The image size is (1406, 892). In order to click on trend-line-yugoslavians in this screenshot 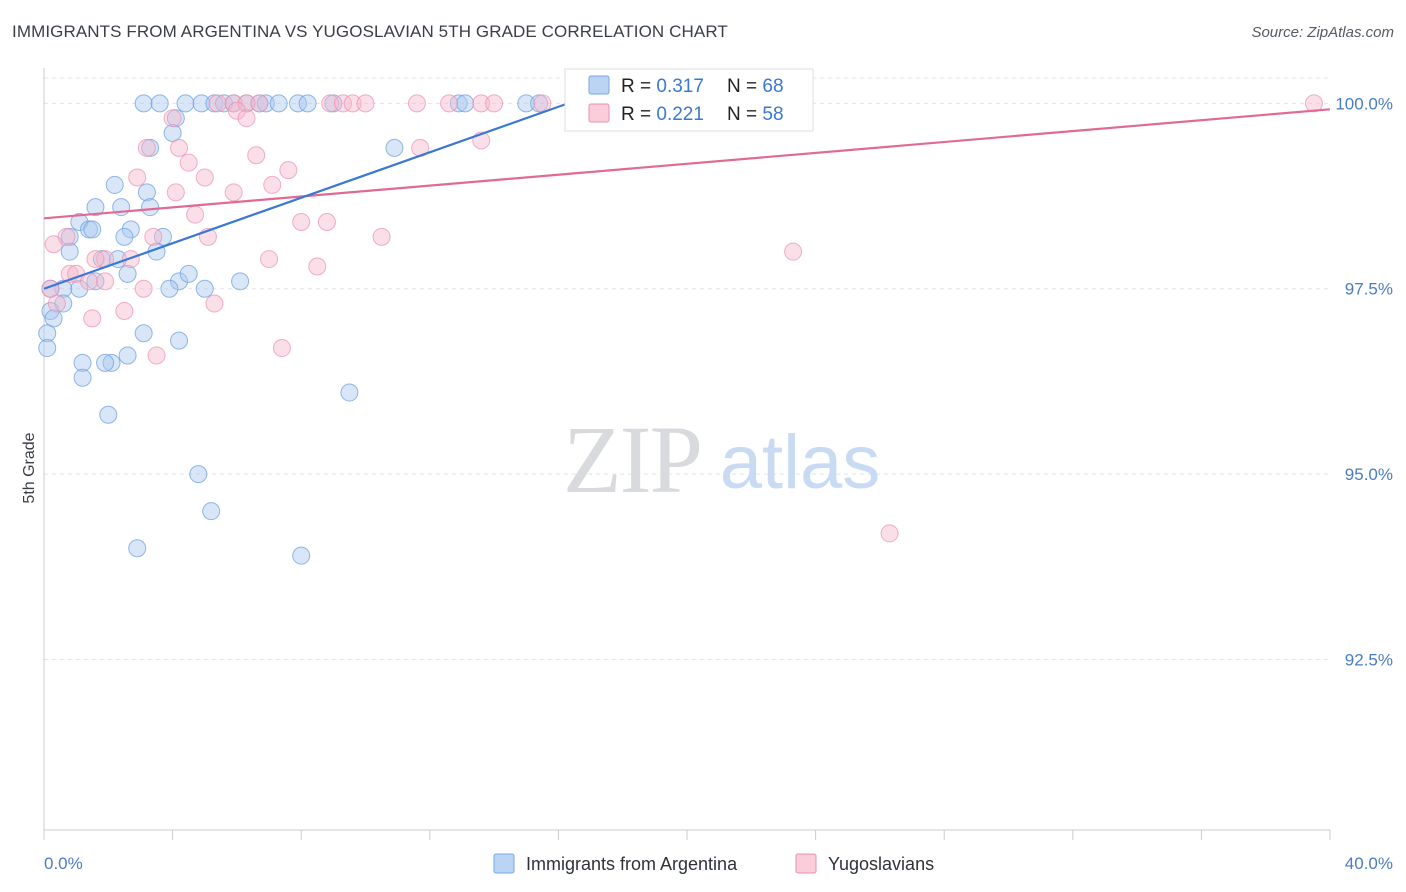, I will do `click(687, 164)`.